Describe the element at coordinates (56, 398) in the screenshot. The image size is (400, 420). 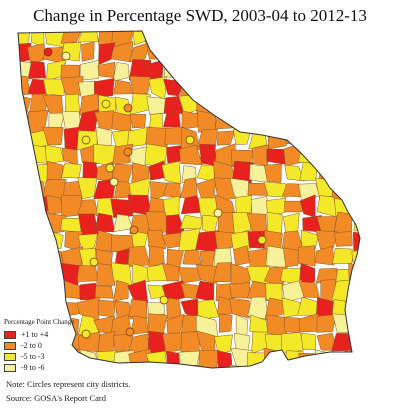
I see `map-source: Source: GOSA's Report Card` at that location.